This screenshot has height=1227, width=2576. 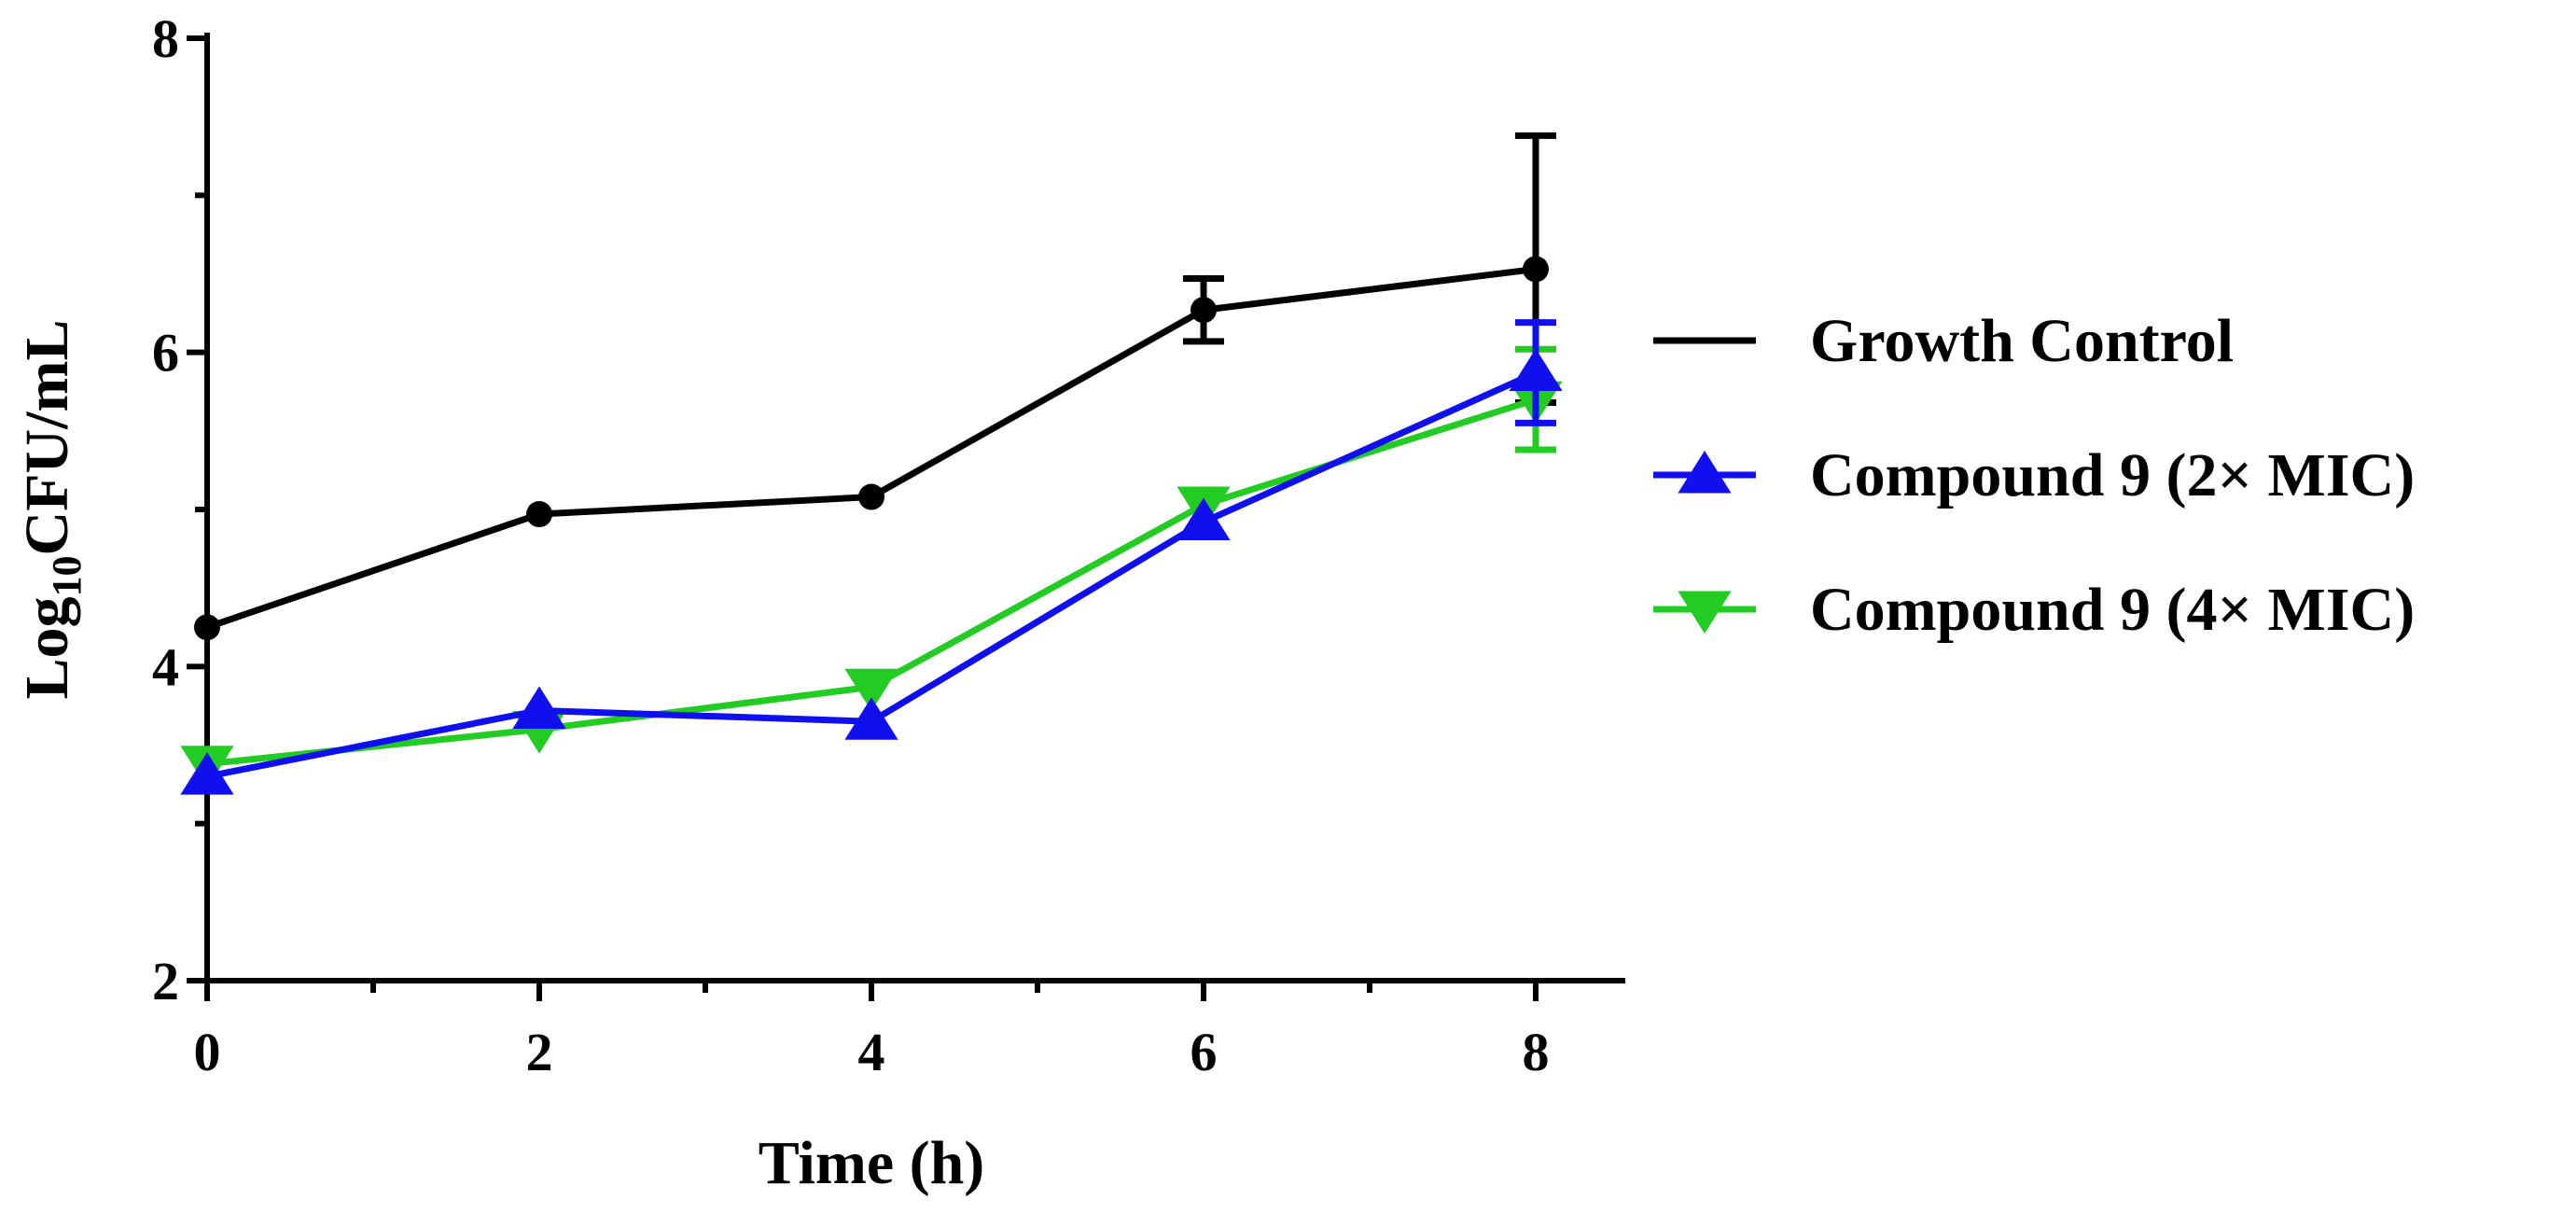 I want to click on x-tick-label: 2, so click(x=539, y=1052).